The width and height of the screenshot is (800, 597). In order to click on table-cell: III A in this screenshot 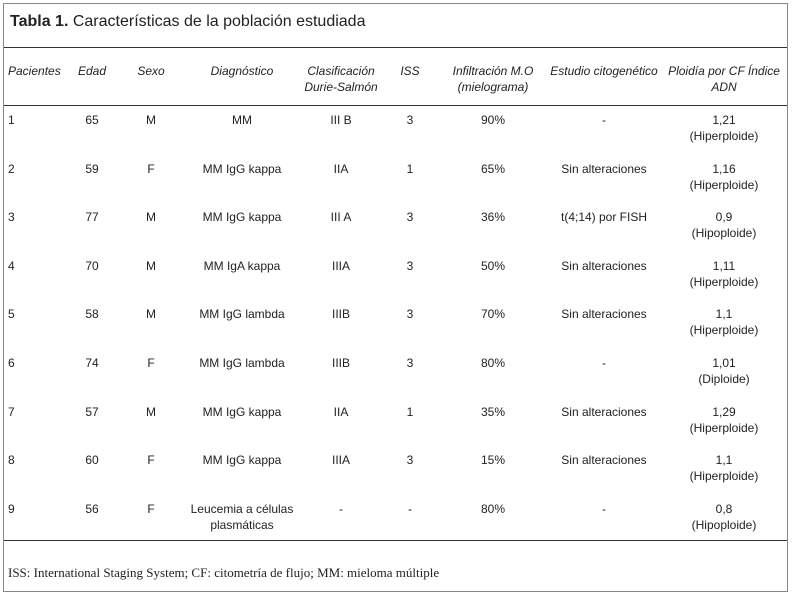, I will do `click(341, 217)`.